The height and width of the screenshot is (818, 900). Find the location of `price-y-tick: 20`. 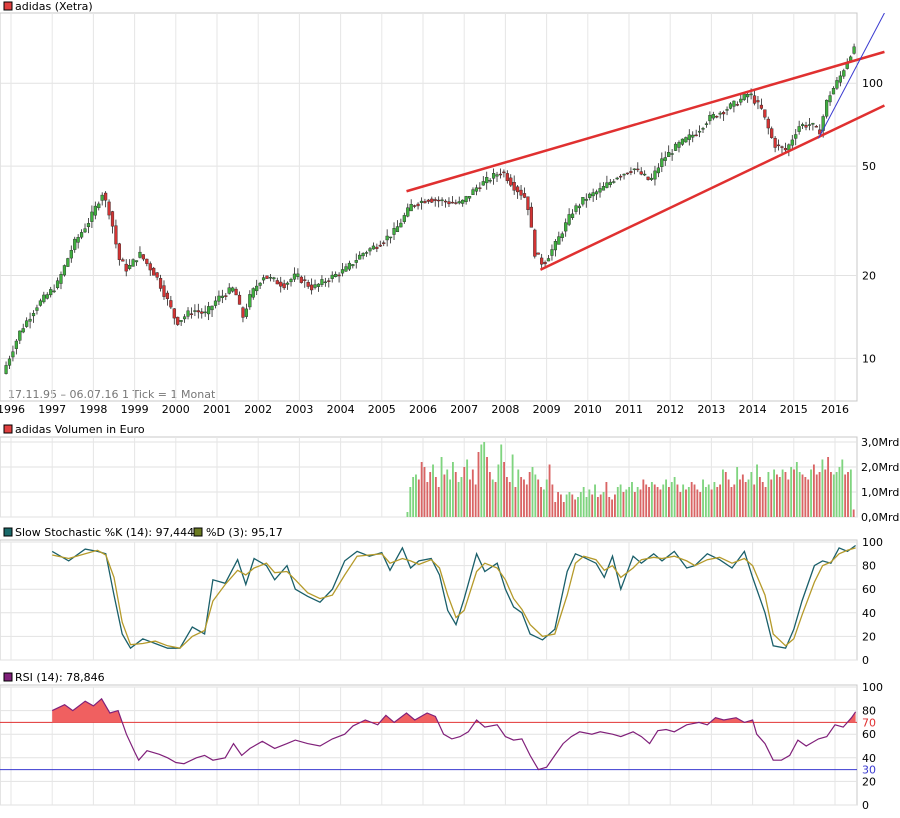

price-y-tick: 20 is located at coordinates (869, 276).